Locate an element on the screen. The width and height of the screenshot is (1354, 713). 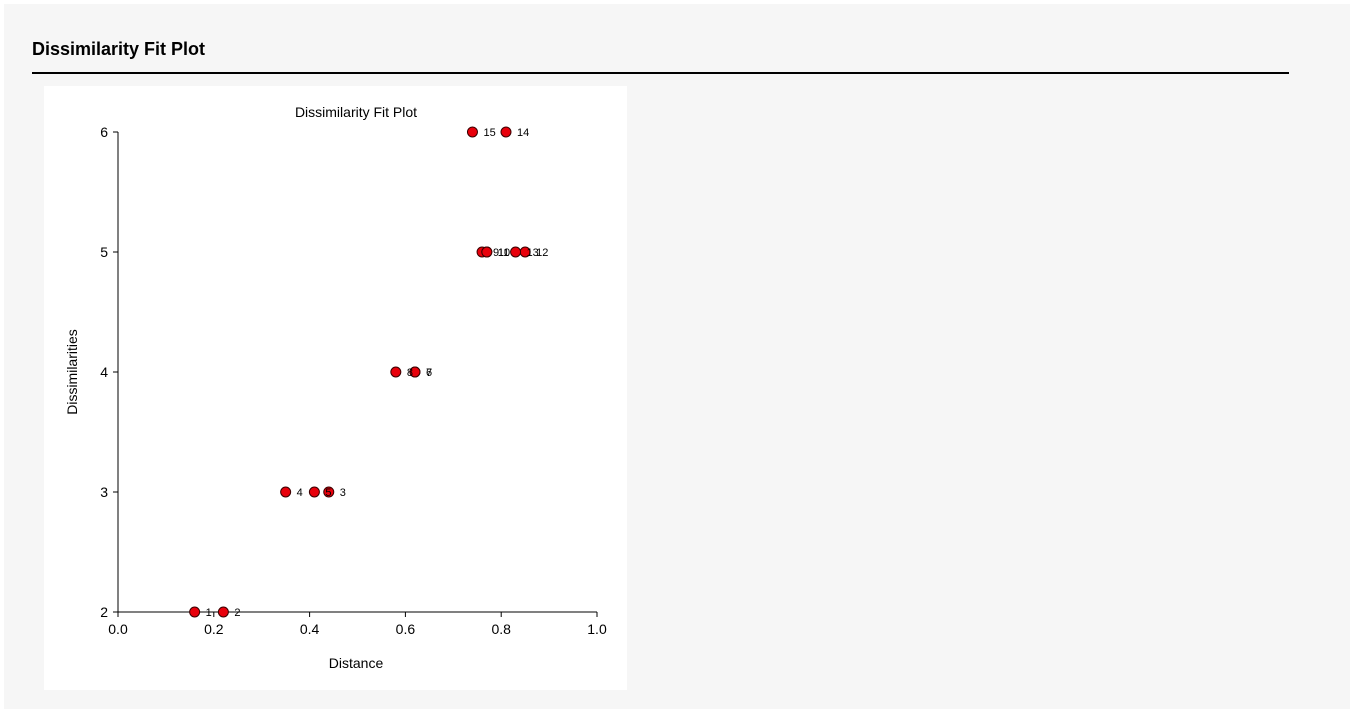
data-point-label: 7 is located at coordinates (429, 373).